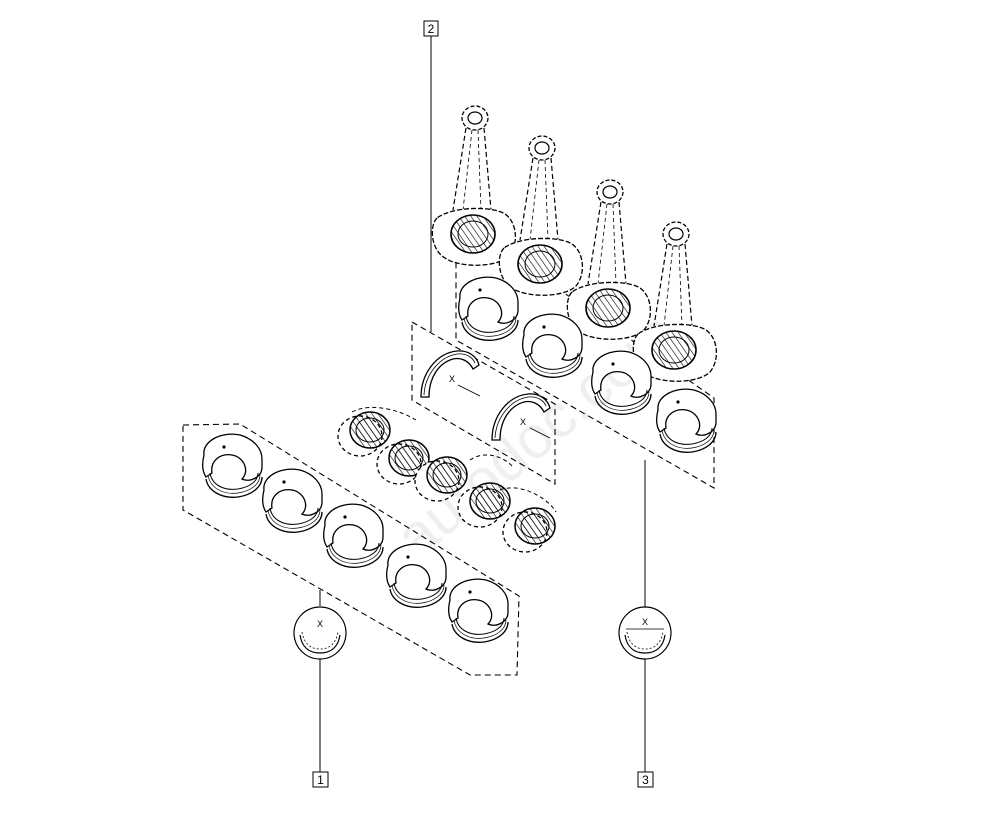  Describe the element at coordinates (645, 780) in the screenshot. I see `callout-label: 3` at that location.